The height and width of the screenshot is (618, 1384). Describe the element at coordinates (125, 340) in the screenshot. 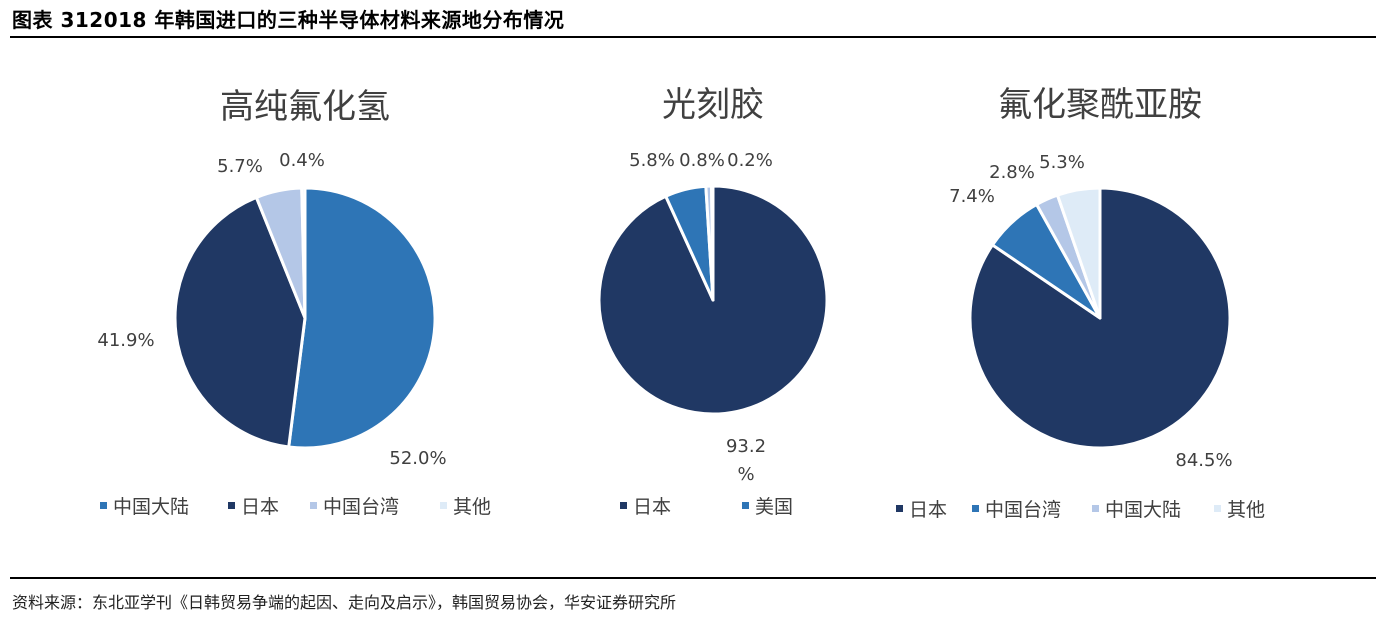

I see `data-label: 41.9%` at that location.